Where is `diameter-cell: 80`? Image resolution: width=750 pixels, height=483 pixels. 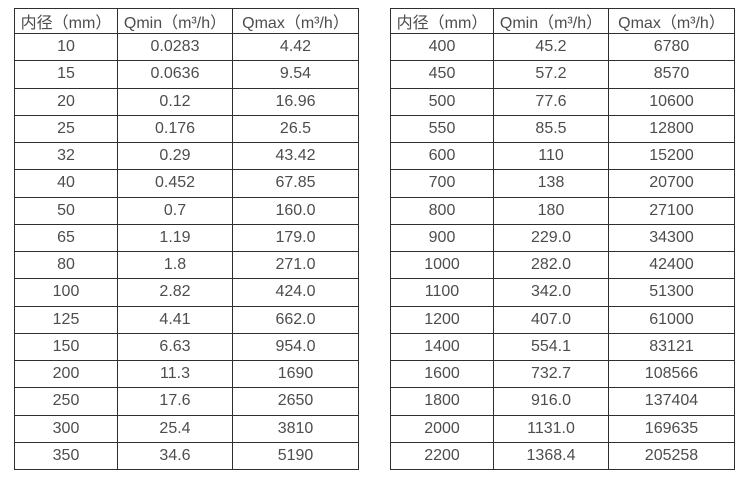
diameter-cell: 80 is located at coordinates (66, 265).